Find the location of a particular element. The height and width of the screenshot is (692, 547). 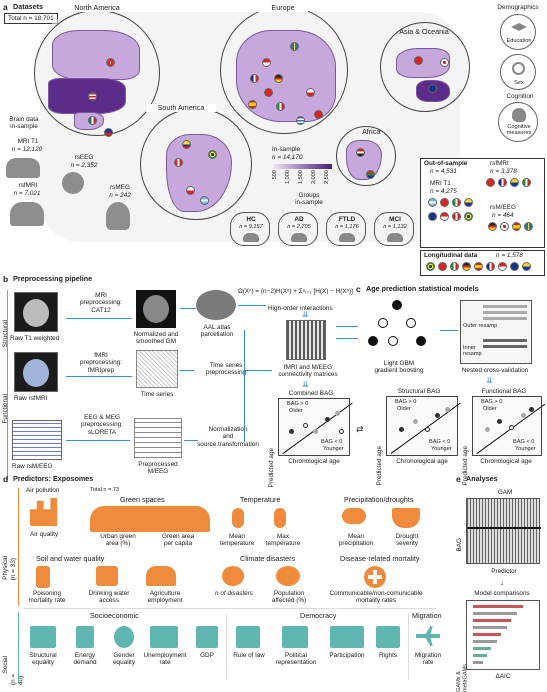

nested-cv-diagram: Outer resamp Inner resamp is located at coordinates (496, 332).